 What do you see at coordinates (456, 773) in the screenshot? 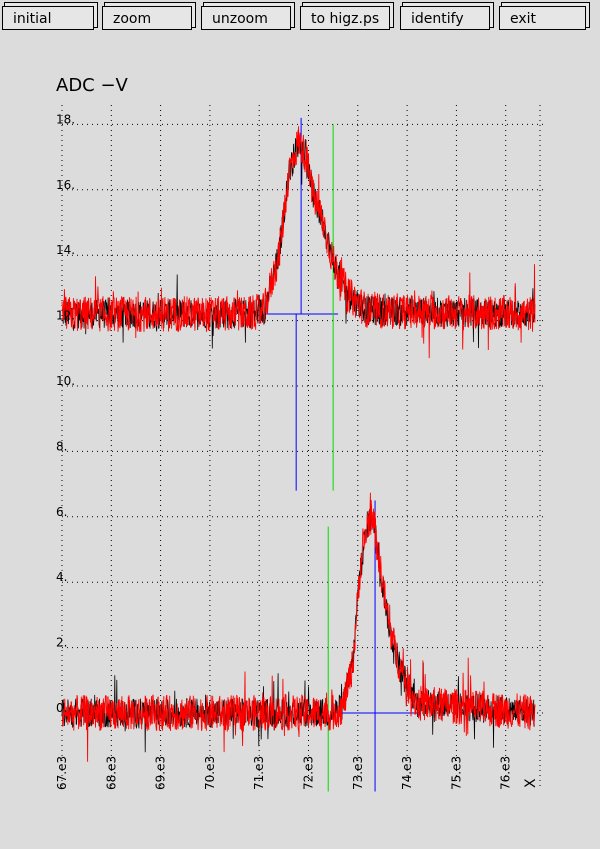
I see `x-tick-label: 75.e3` at bounding box center [456, 773].